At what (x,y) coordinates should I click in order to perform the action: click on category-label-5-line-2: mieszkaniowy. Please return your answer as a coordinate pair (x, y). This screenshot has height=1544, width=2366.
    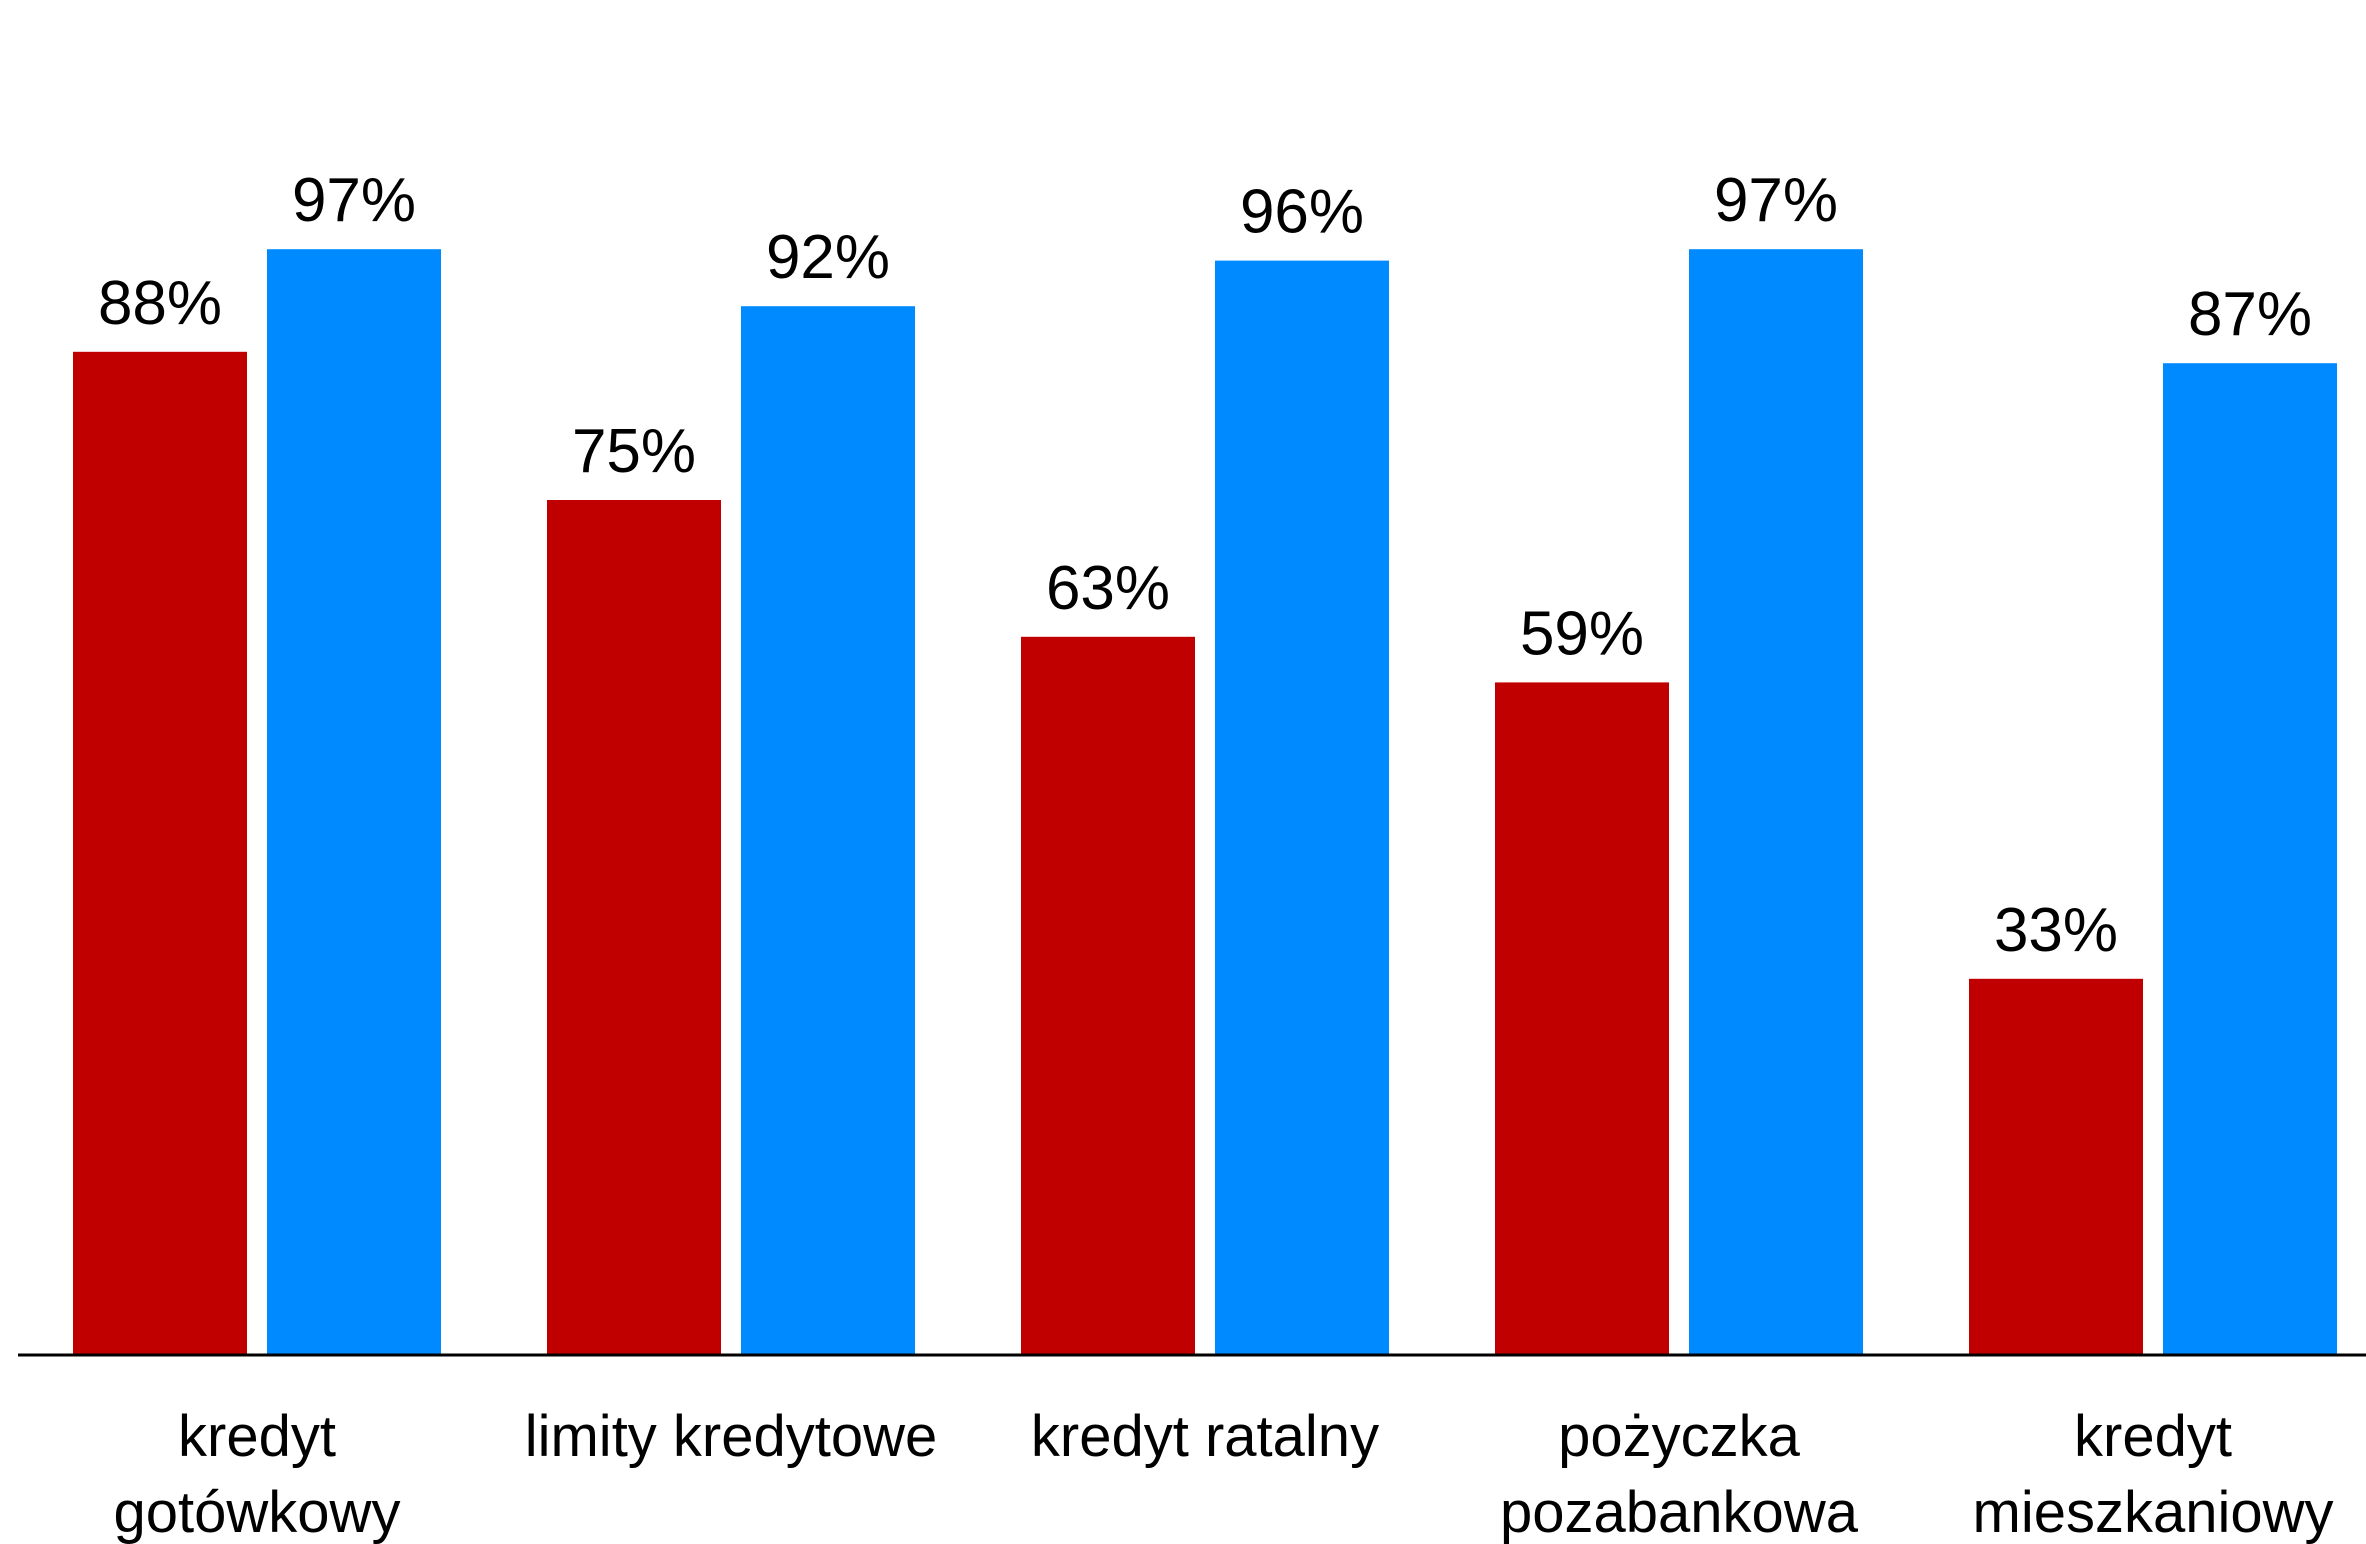
    Looking at the image, I should click on (2153, 1512).